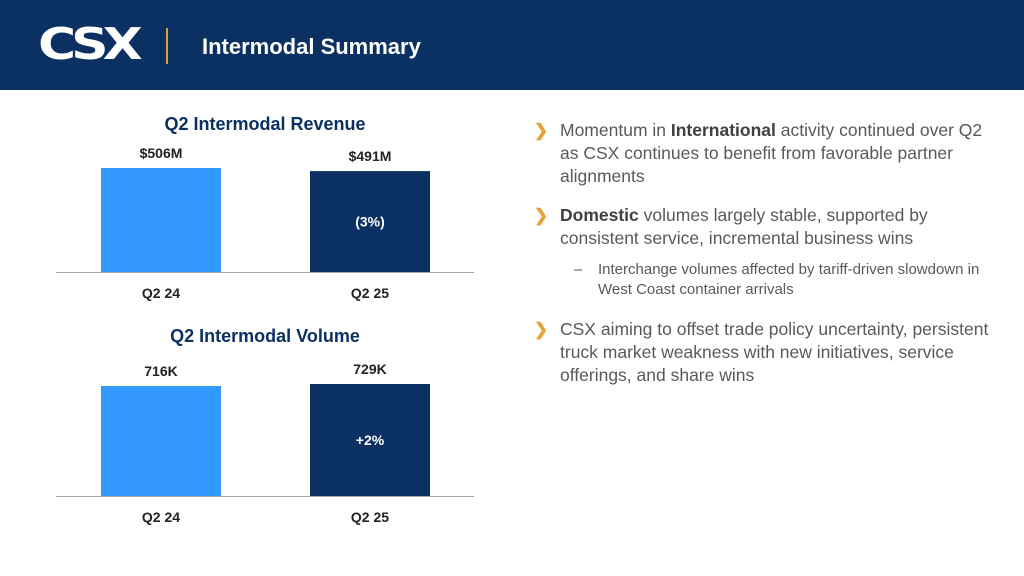 This screenshot has width=1024, height=576. Describe the element at coordinates (615, 130) in the screenshot. I see `bullet-text: Momentum in` at that location.